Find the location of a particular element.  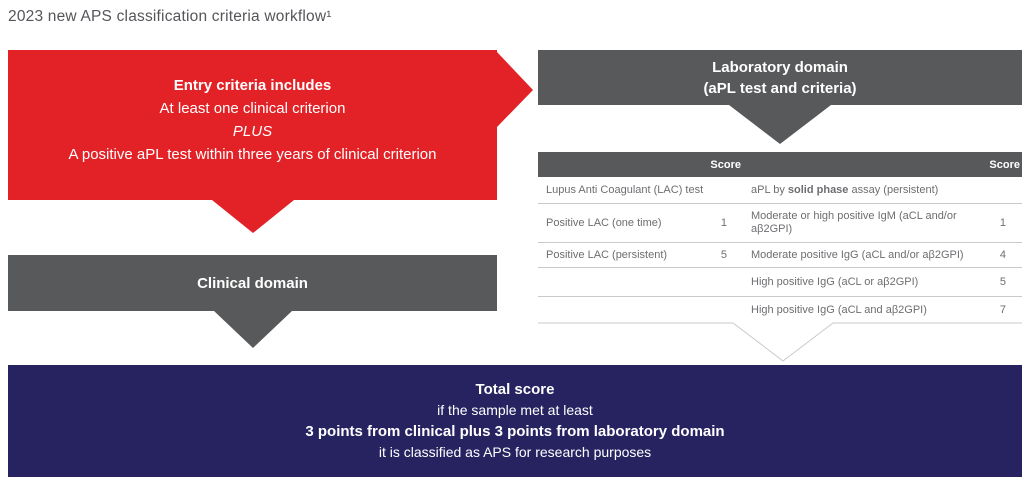

score-header-left: Score is located at coordinates (725, 164).